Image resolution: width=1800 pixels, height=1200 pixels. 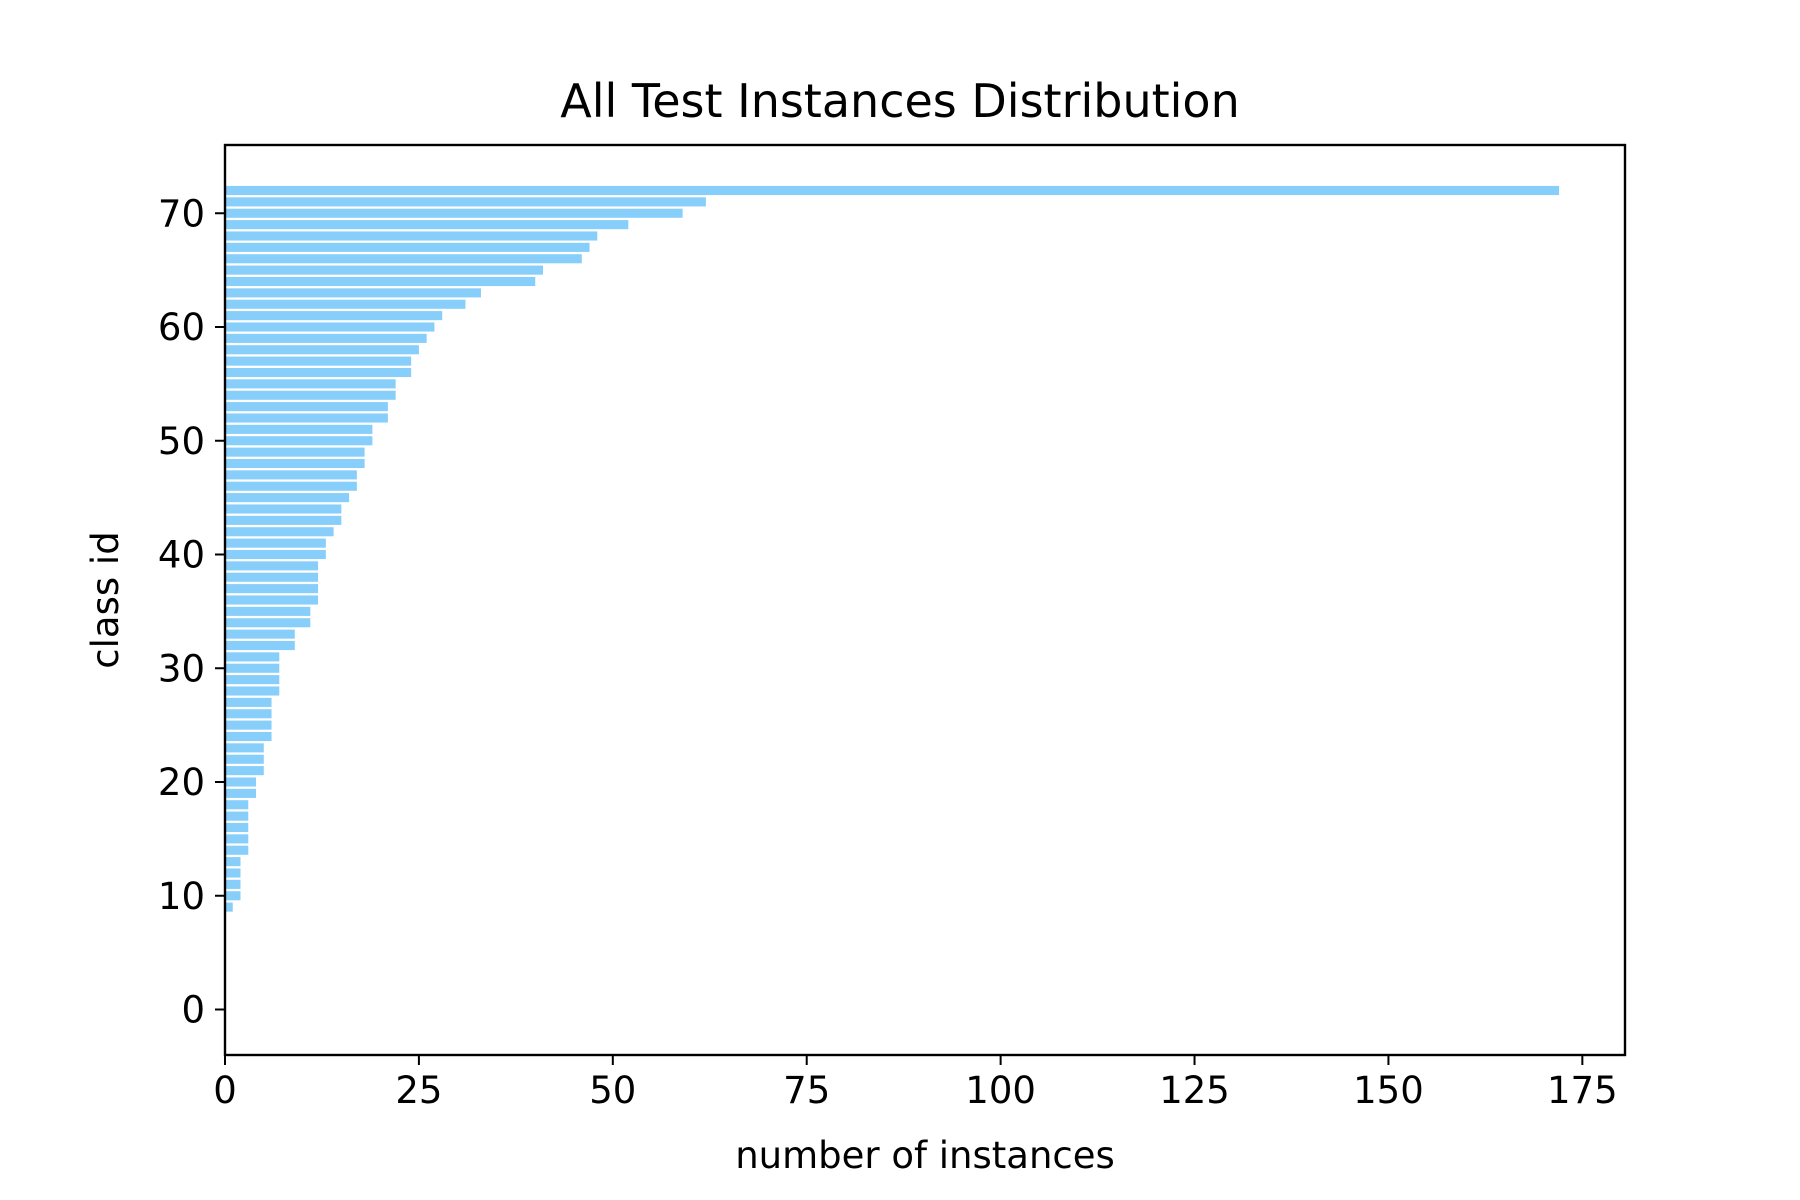 What do you see at coordinates (899, 101) in the screenshot?
I see `chart-title: All Test Instances Distribution` at bounding box center [899, 101].